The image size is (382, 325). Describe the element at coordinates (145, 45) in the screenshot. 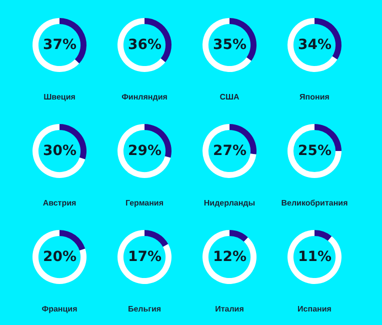

I see `text: 36%` at that location.